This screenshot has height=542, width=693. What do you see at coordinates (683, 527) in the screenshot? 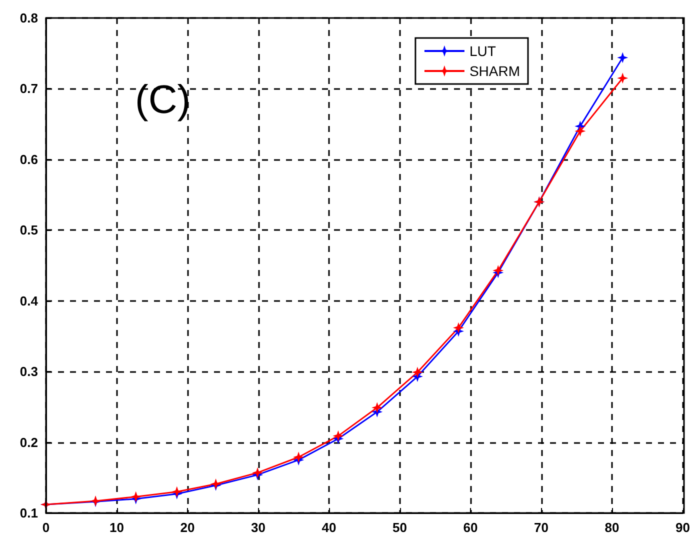
I see `x-tick-label: 90` at bounding box center [683, 527].